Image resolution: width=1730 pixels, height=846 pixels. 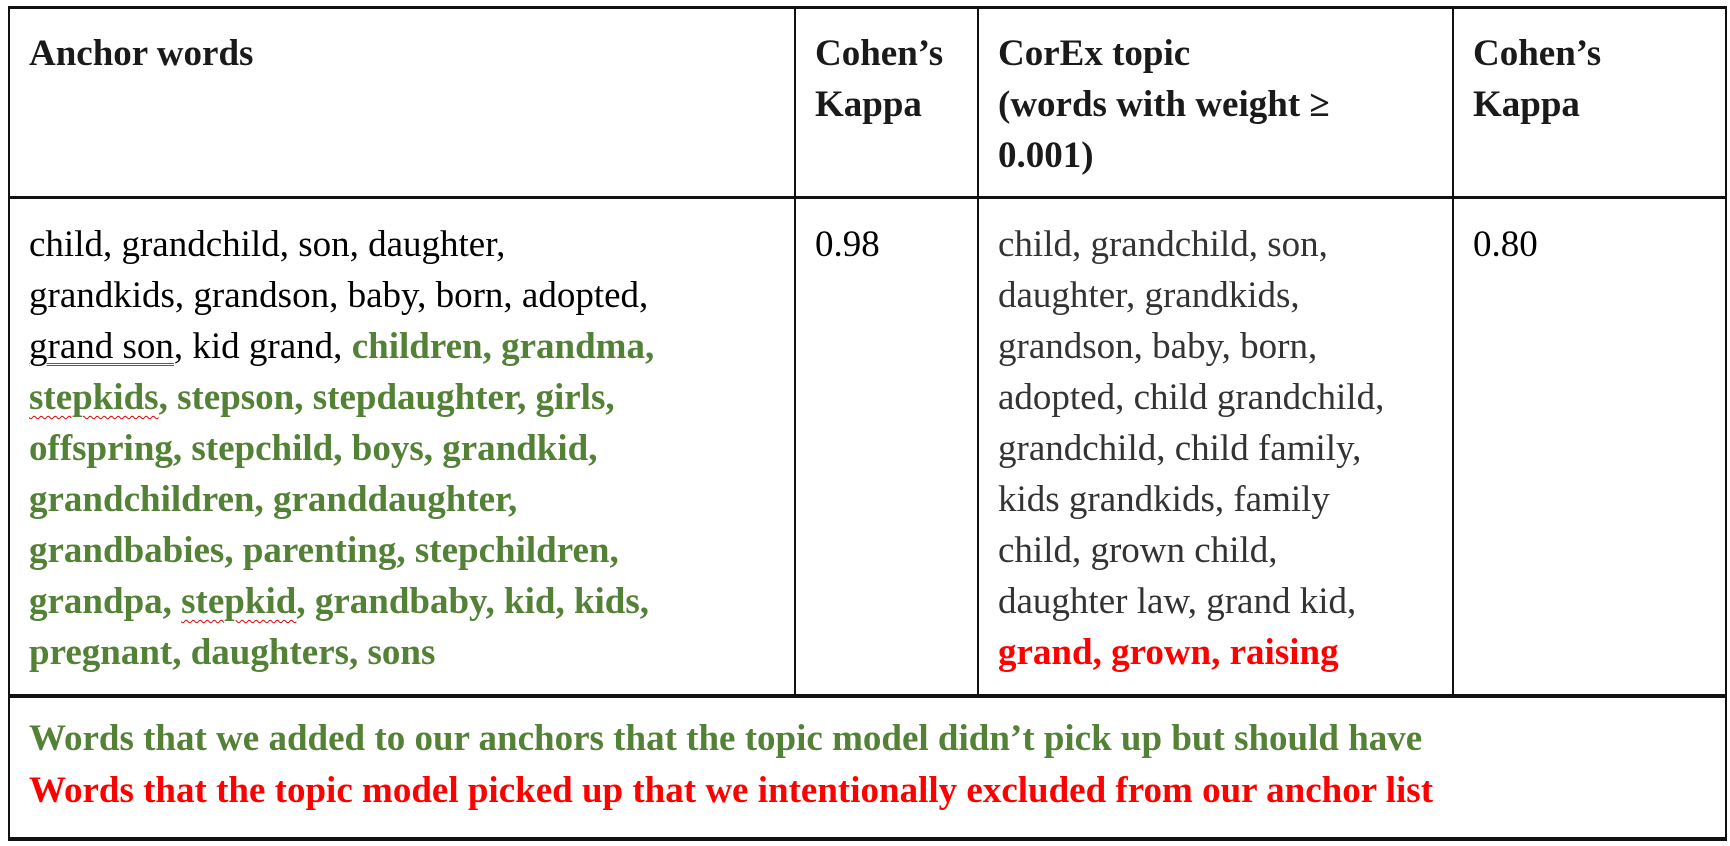 I want to click on text-line: grandbabies, parenting, stepchildren,, so click(x=411, y=550).